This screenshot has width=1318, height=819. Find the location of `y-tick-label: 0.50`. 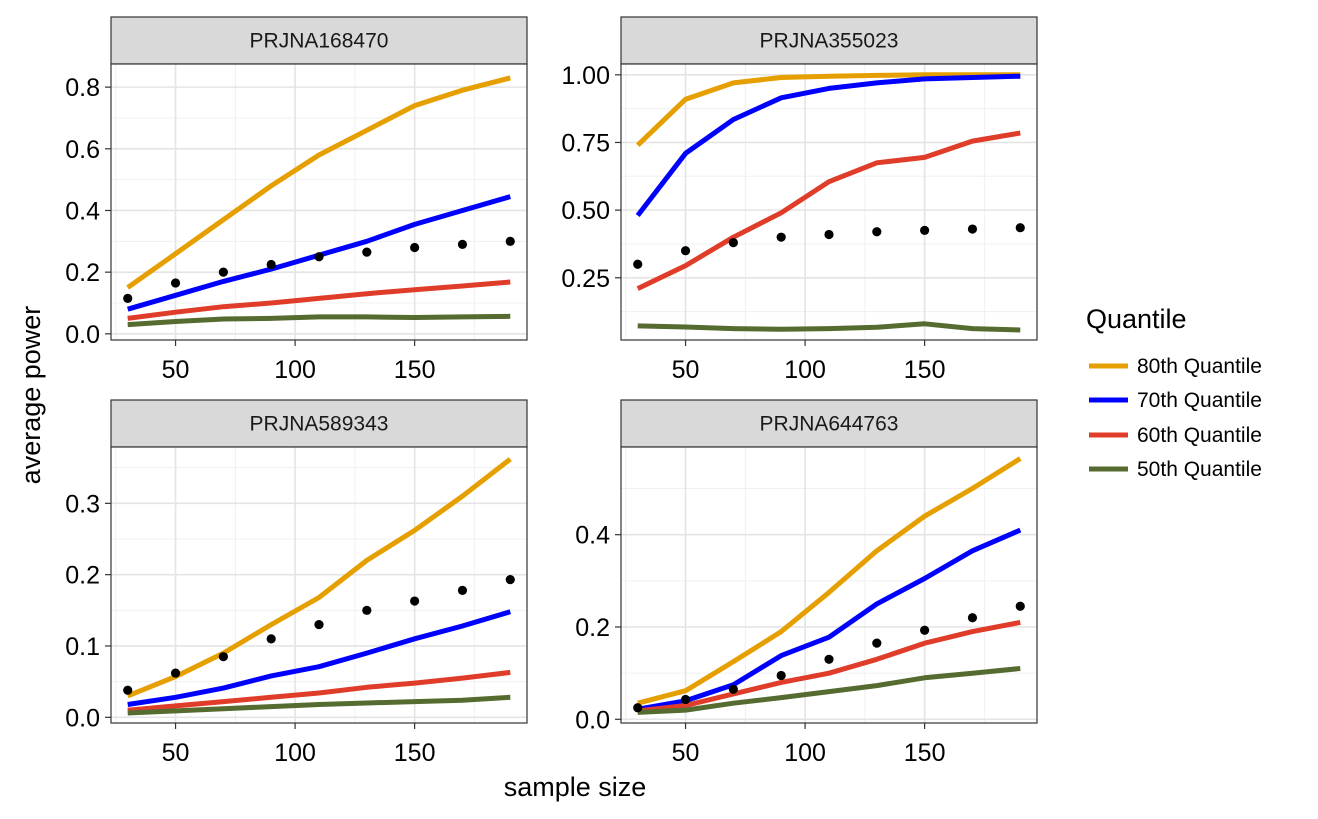

y-tick-label: 0.50 is located at coordinates (585, 211).